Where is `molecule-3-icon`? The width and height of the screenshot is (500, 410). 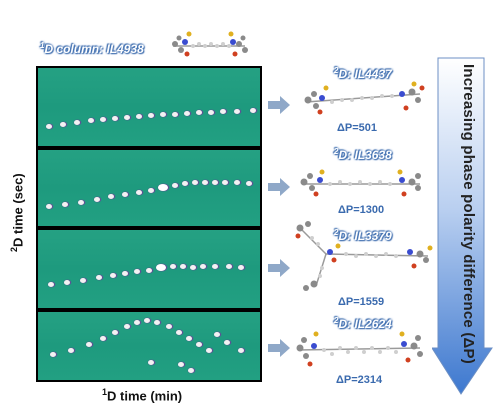
molecule-3-icon is located at coordinates (364, 256).